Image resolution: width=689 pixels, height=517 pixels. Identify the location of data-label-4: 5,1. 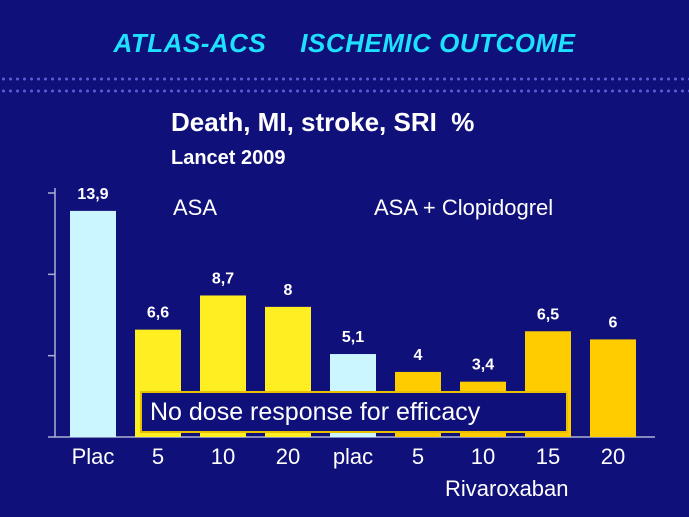
(353, 337).